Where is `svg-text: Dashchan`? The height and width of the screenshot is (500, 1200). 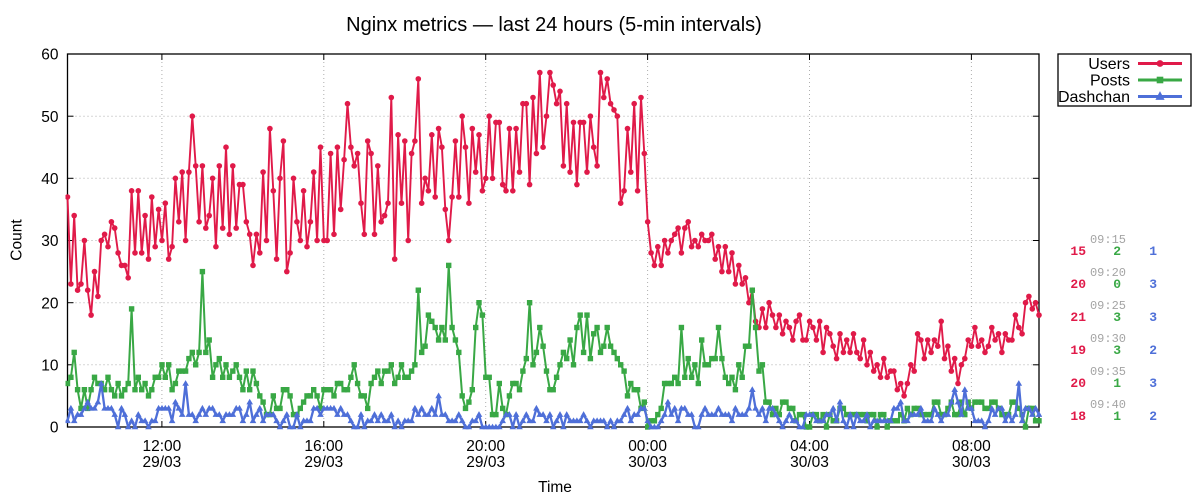 svg-text: Dashchan is located at coordinates (1094, 97).